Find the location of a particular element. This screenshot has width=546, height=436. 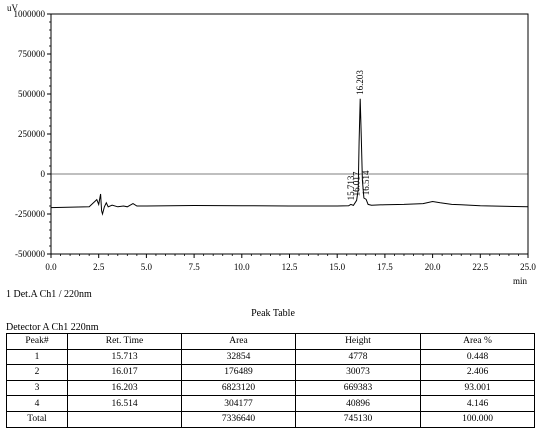

cell-total-area-percent: 100.000 is located at coordinates (477, 419).